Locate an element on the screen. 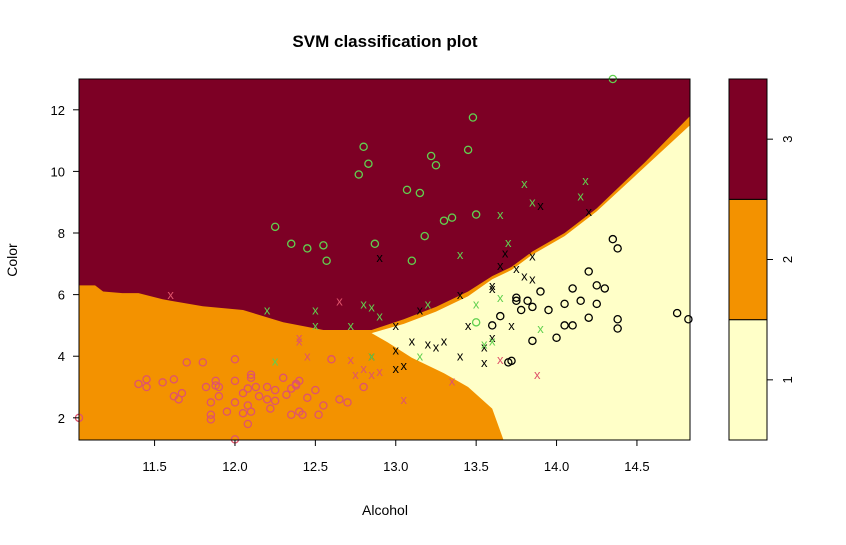 This screenshot has width=846, height=545. x-tick-label: 13.0 is located at coordinates (395, 466).